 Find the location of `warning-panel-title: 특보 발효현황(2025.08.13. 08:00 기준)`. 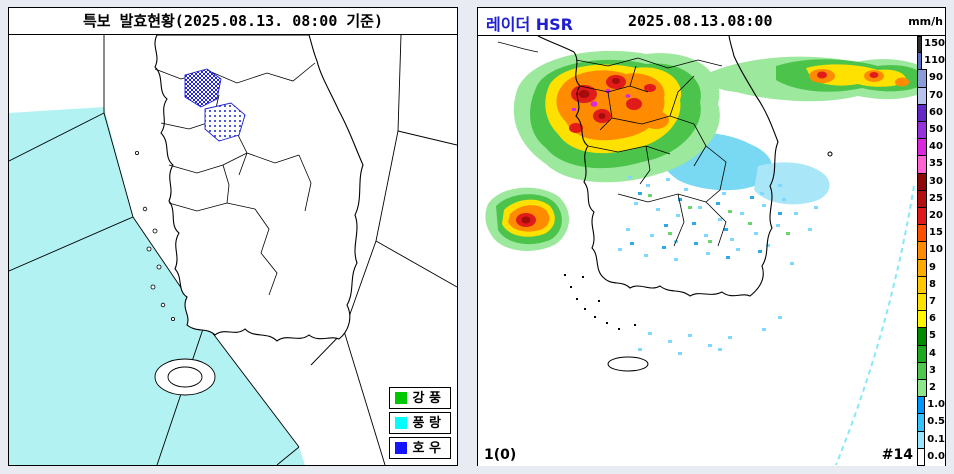

warning-panel-title: 특보 발효현황(2025.08.13. 08:00 기준) is located at coordinates (233, 21).